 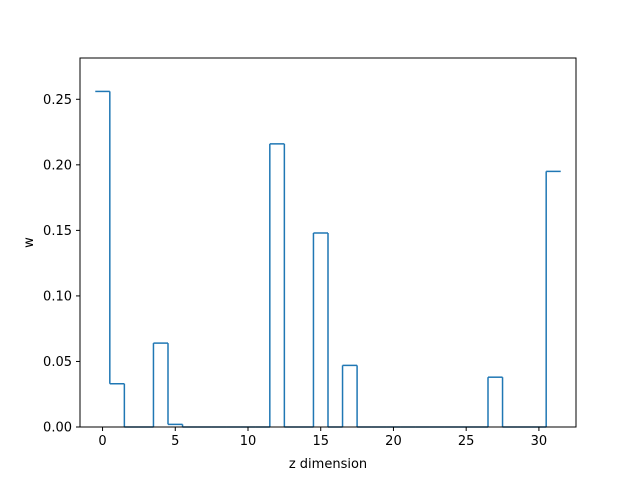 What do you see at coordinates (57, 165) in the screenshot?
I see `y-tick-label-4: 0.20` at bounding box center [57, 165].